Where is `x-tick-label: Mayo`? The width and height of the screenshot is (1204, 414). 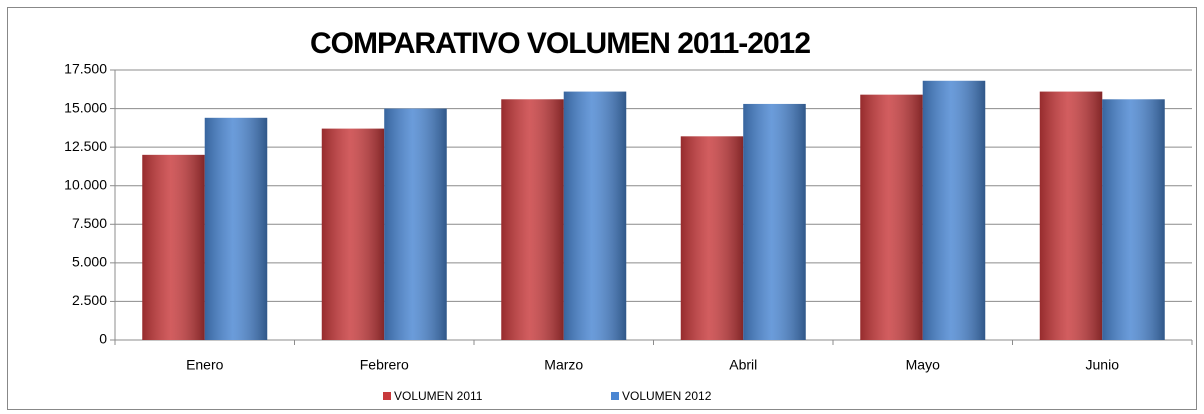
x-tick-label: Mayo is located at coordinates (923, 365).